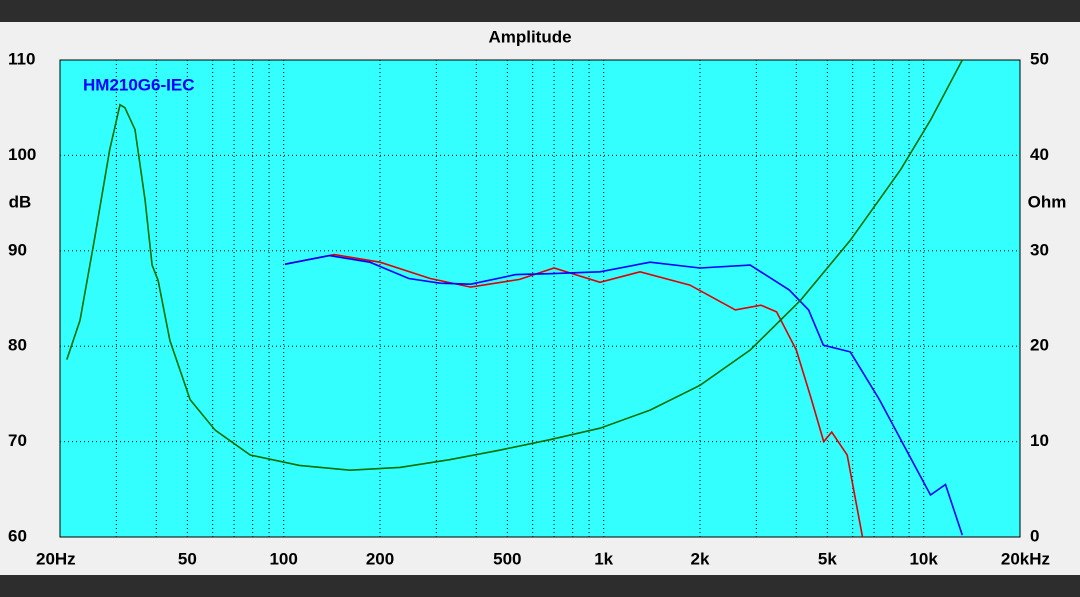  I want to click on y2-tick-label: 40, so click(1039, 154).